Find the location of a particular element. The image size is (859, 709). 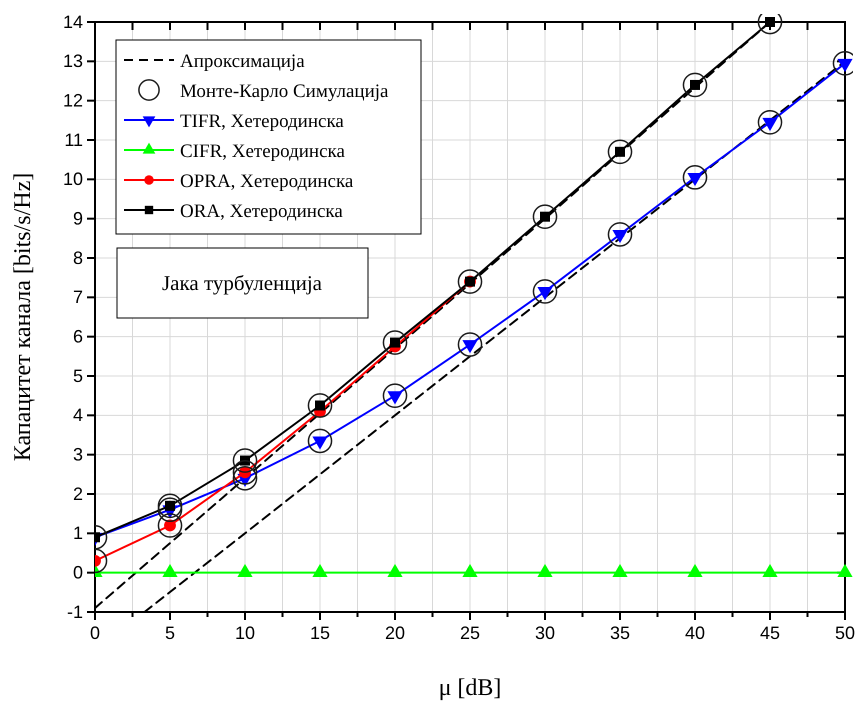

x-tick-label: 45 is located at coordinates (770, 632).